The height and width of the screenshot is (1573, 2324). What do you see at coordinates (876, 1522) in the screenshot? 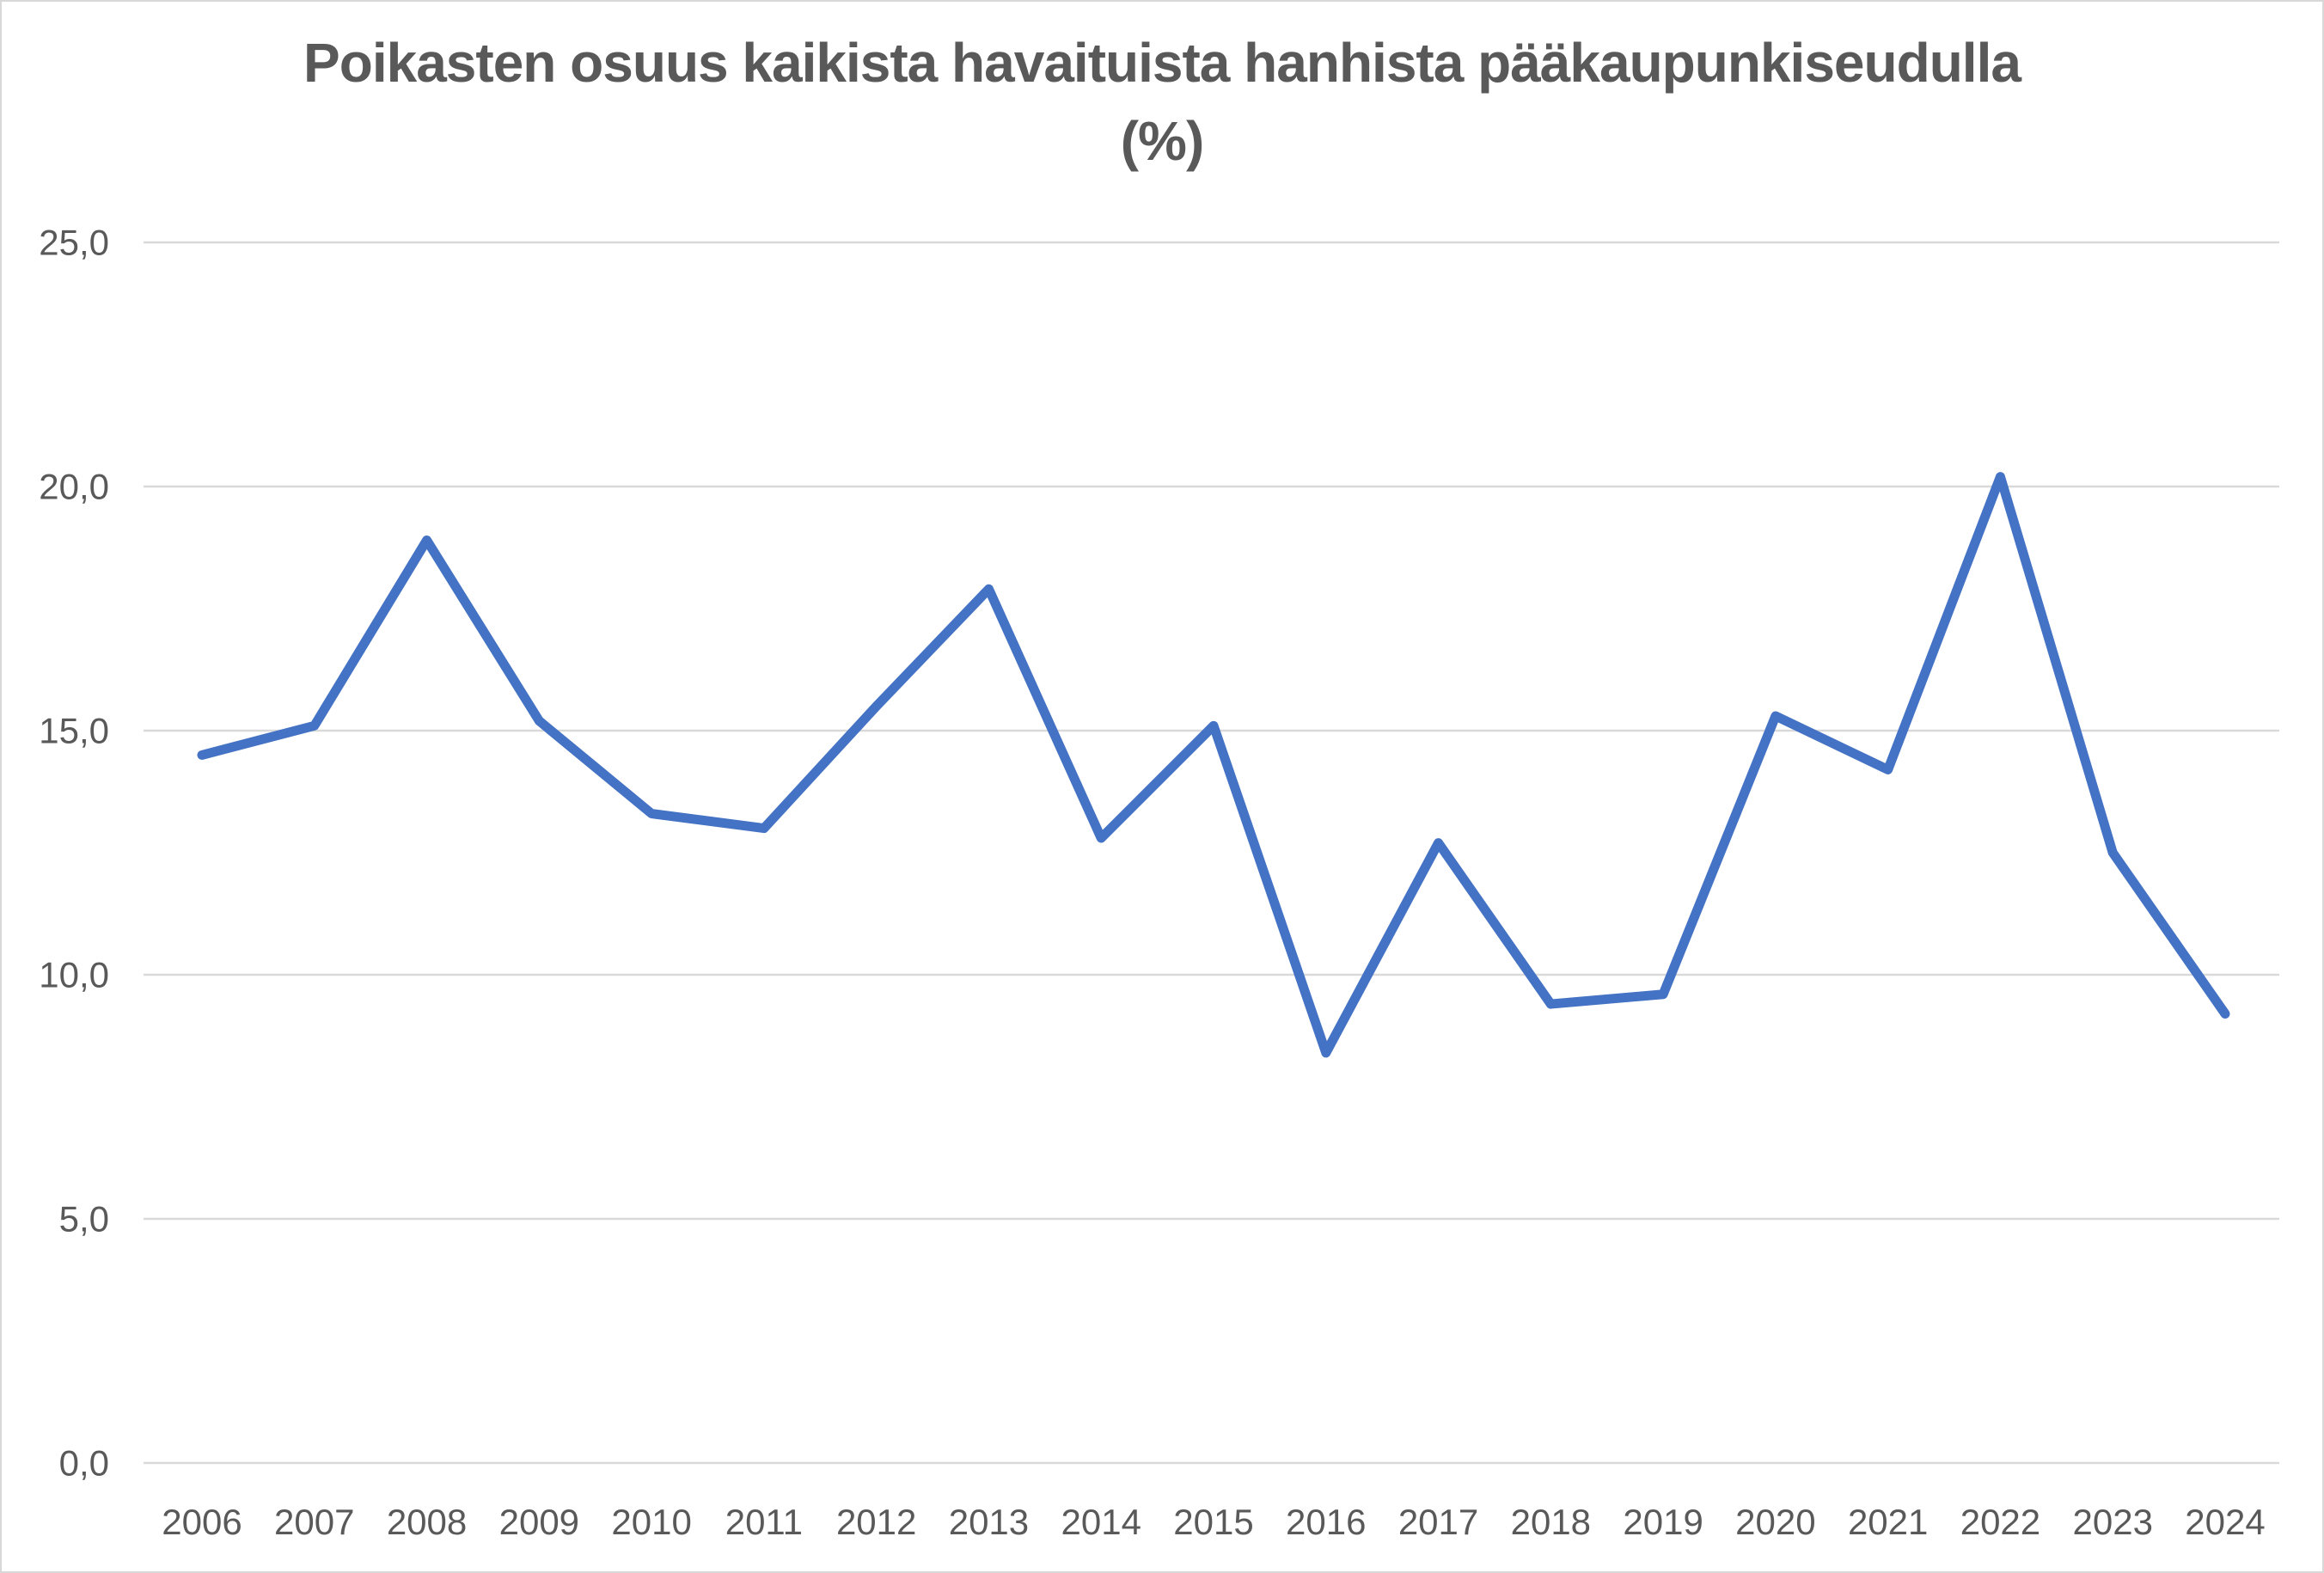
I see `x-axis-tick-label: 2012` at bounding box center [876, 1522].